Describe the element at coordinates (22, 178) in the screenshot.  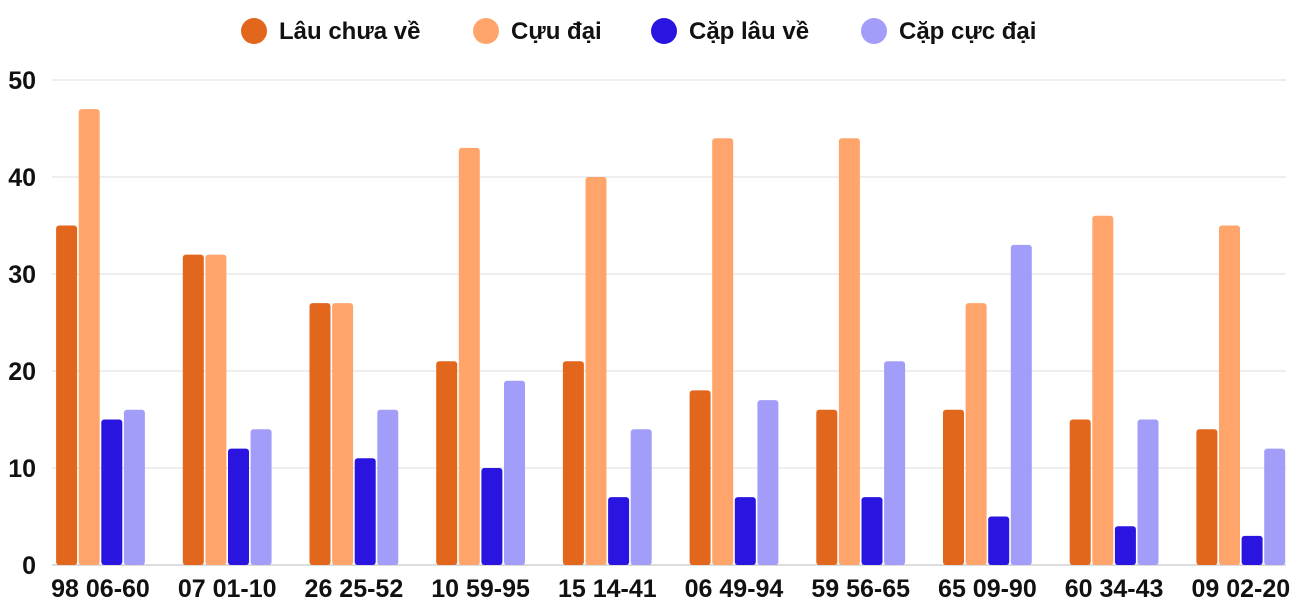
I see `y-tick-label: 40` at that location.